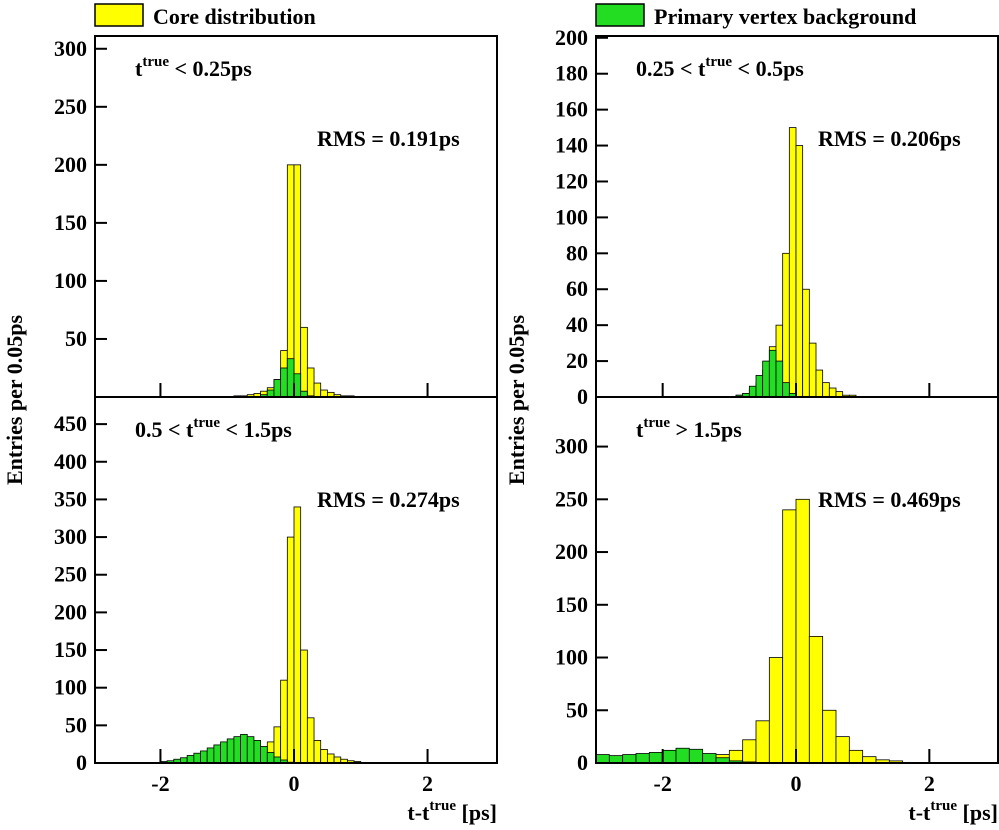 The height and width of the screenshot is (830, 999). I want to click on panel-annotation: 0.25 < ttrue < 0.5ps, so click(720, 67).